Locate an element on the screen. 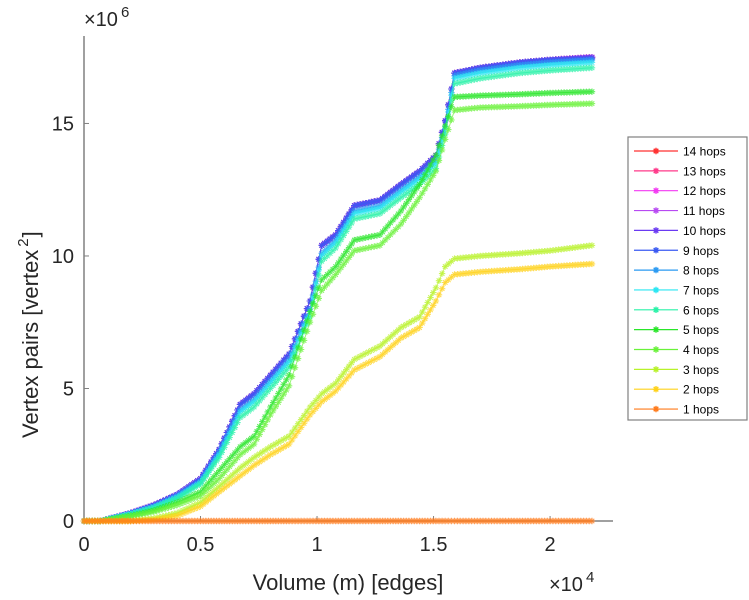 Image resolution: width=749 pixels, height=600 pixels. legend-item: 6 hops is located at coordinates (676, 310).